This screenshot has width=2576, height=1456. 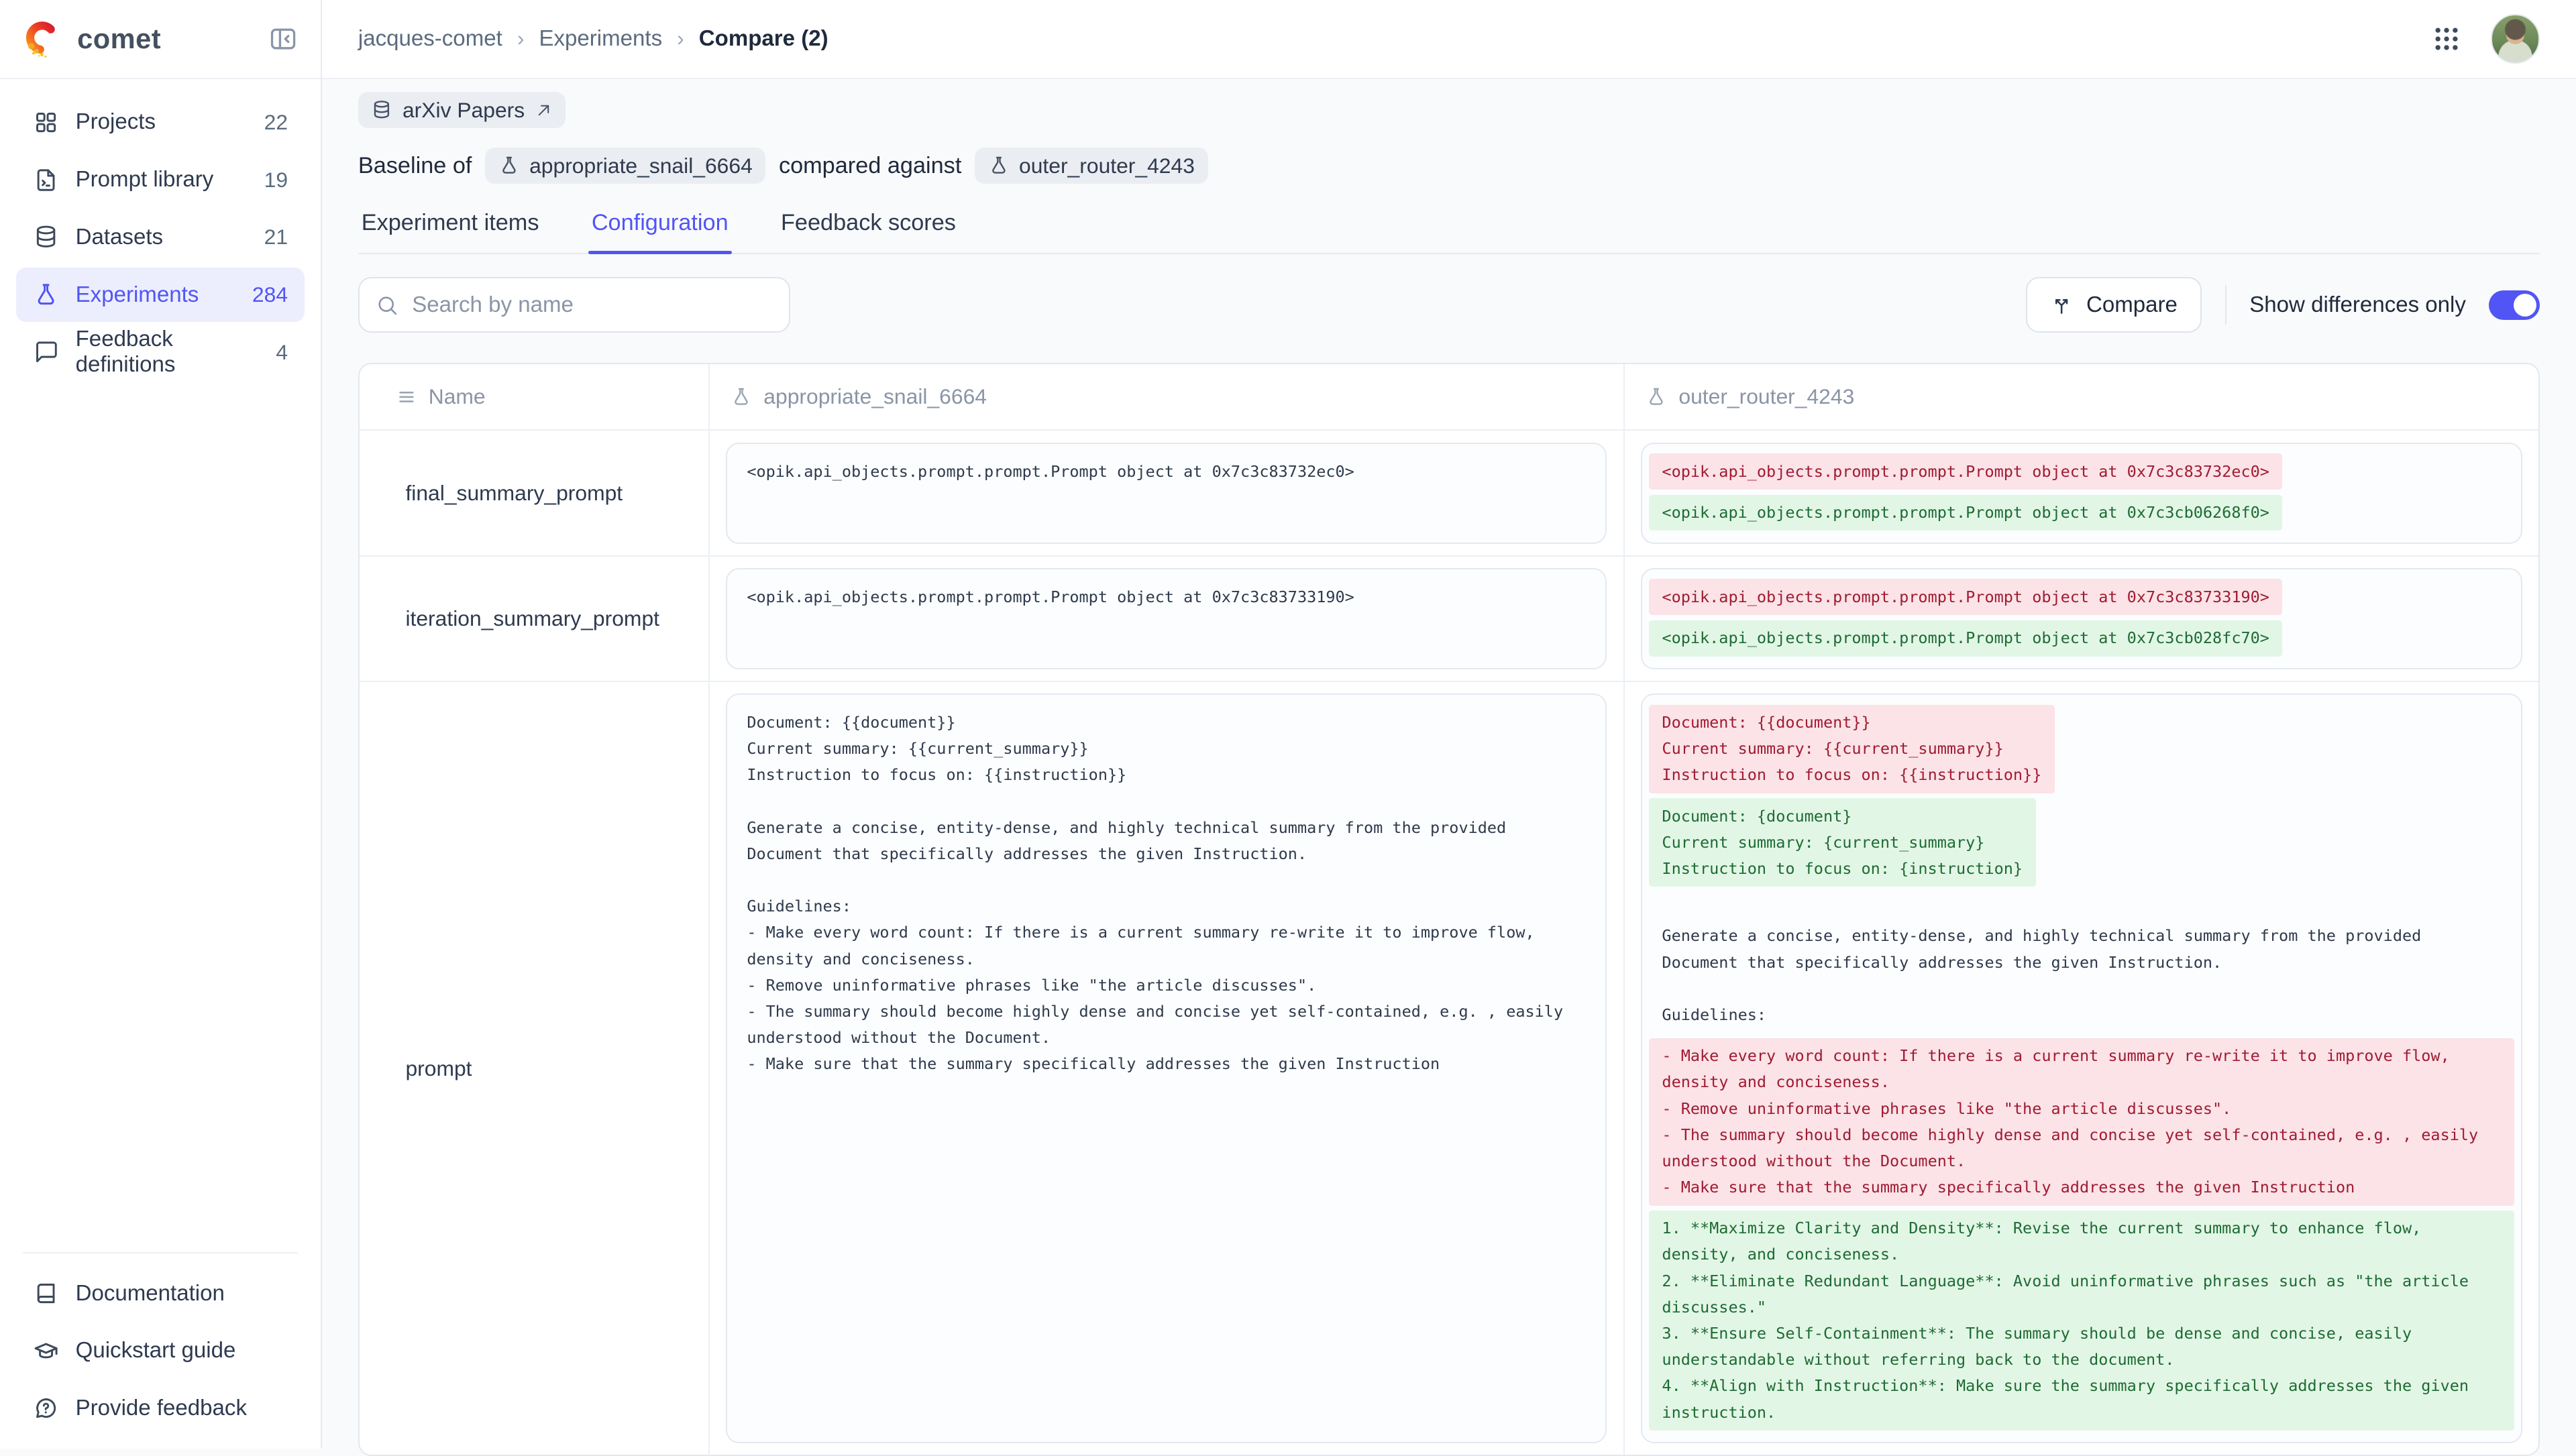 I want to click on sidebar-item-label: Provide feedback, so click(x=161, y=1408).